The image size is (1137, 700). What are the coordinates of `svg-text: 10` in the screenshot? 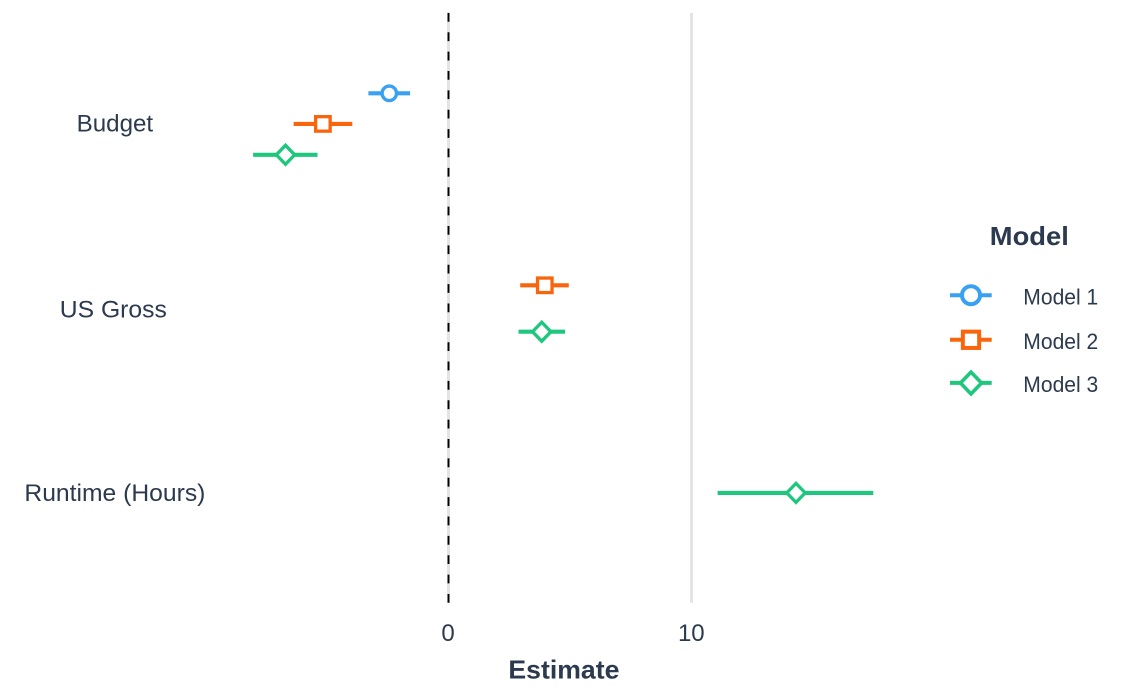 It's located at (691, 633).